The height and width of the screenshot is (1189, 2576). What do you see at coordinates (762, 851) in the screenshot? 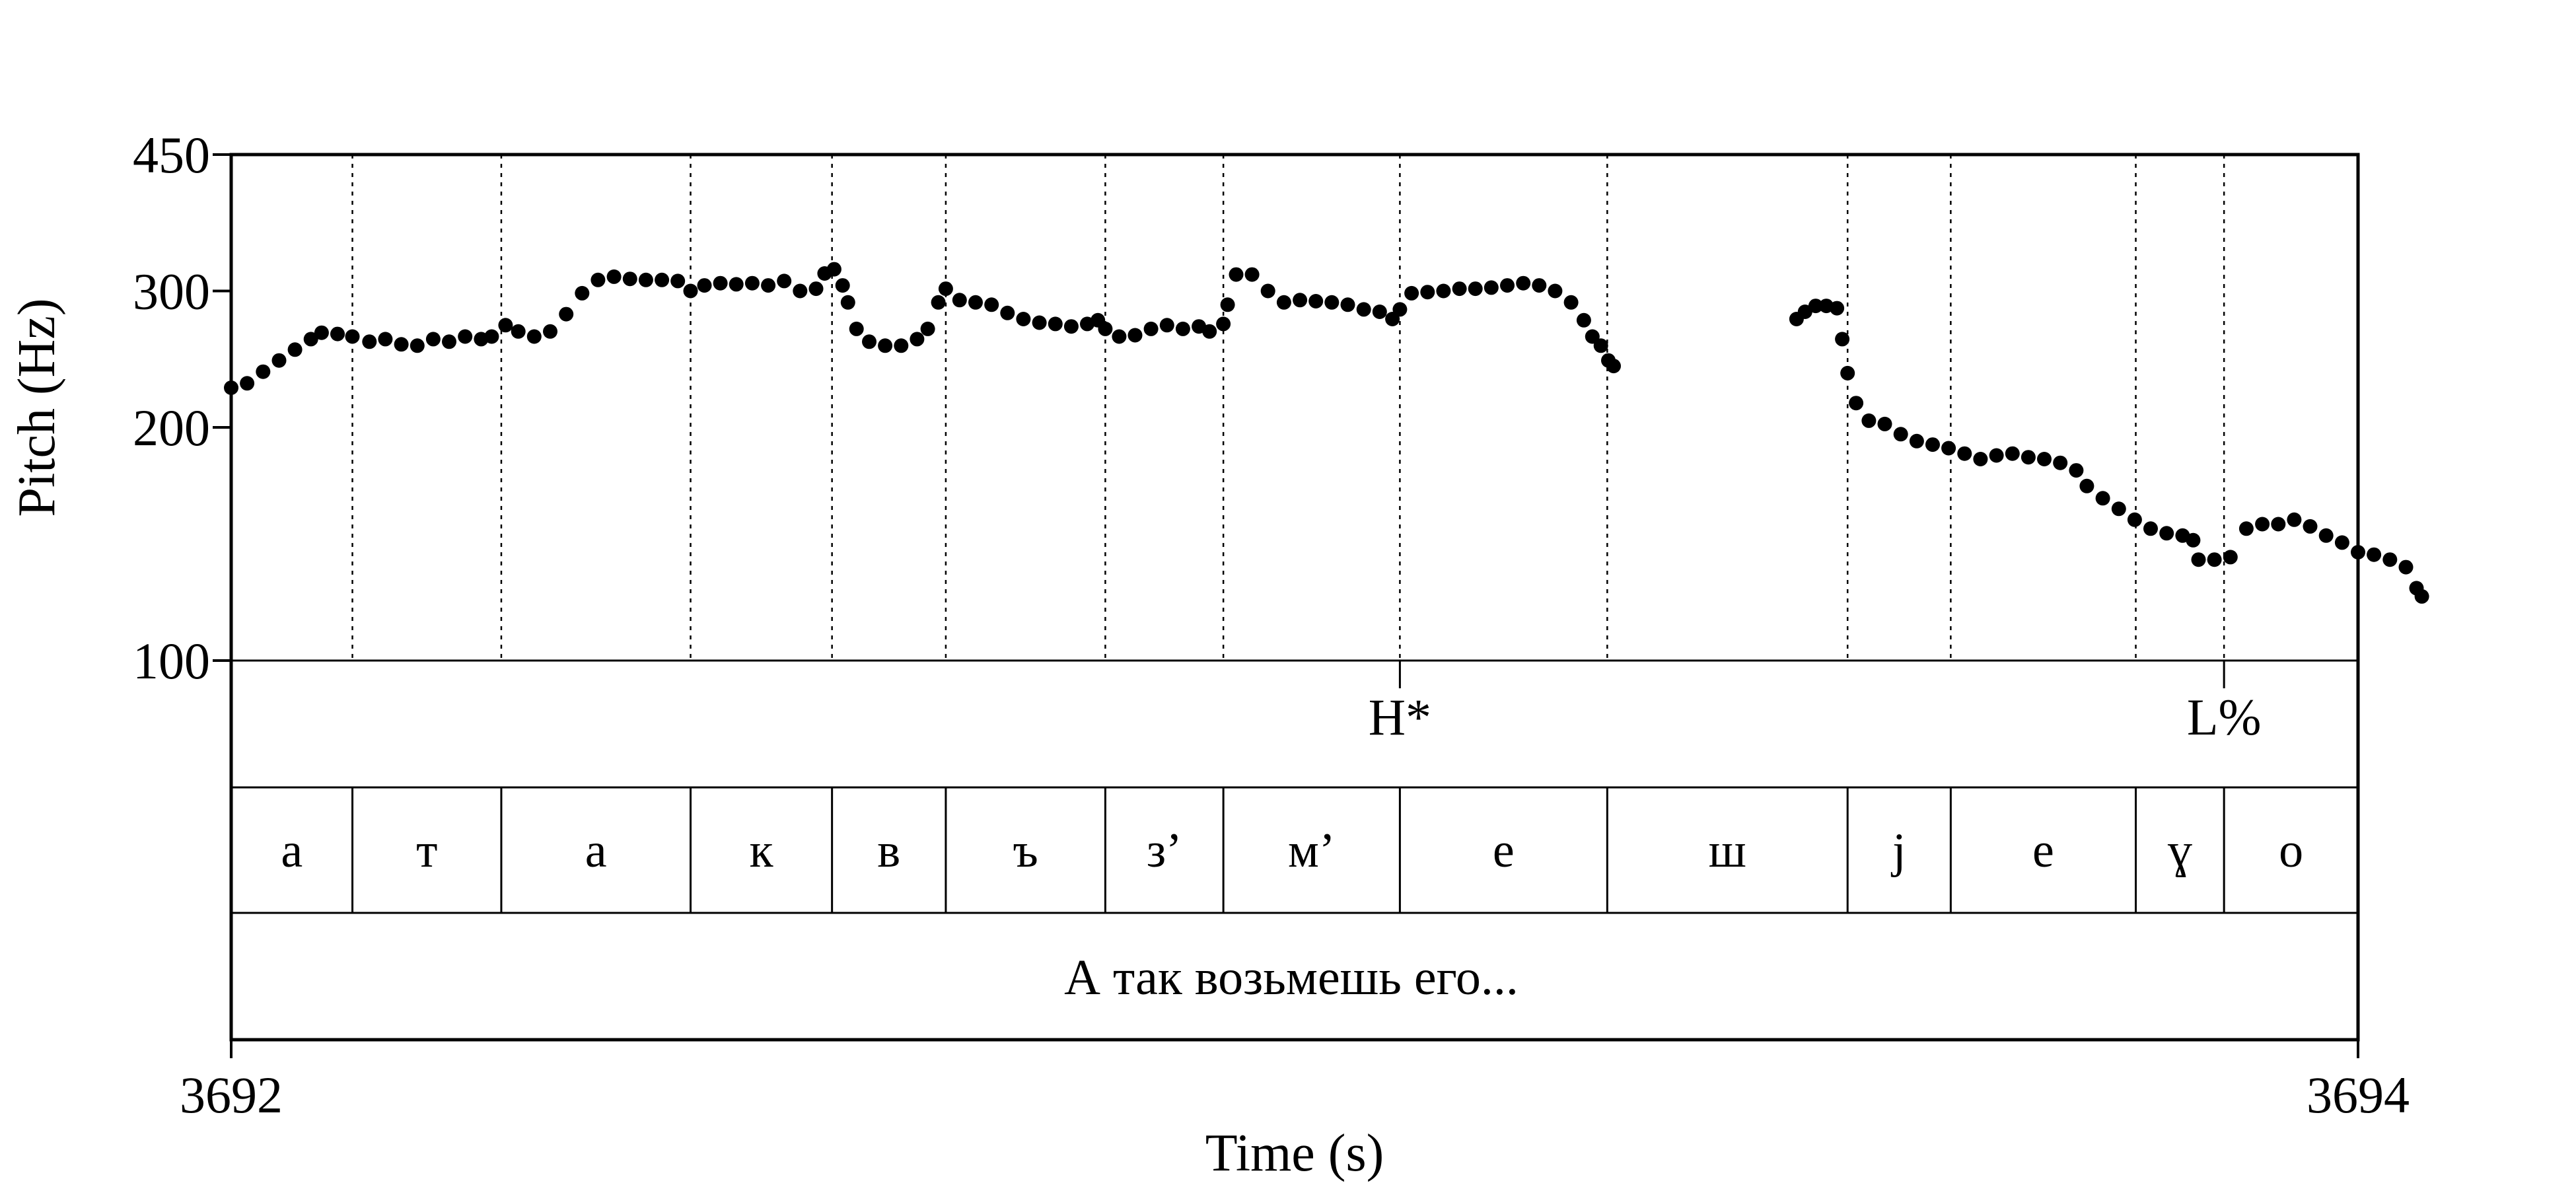
I see `segment-label-3: к` at bounding box center [762, 851].